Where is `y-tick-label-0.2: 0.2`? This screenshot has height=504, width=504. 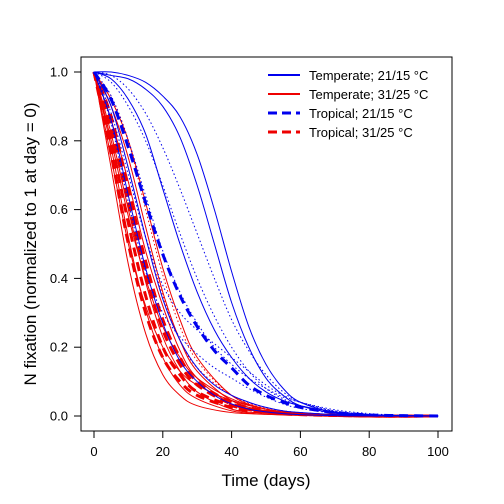
y-tick-label-0.2: 0.2 is located at coordinates (59, 347).